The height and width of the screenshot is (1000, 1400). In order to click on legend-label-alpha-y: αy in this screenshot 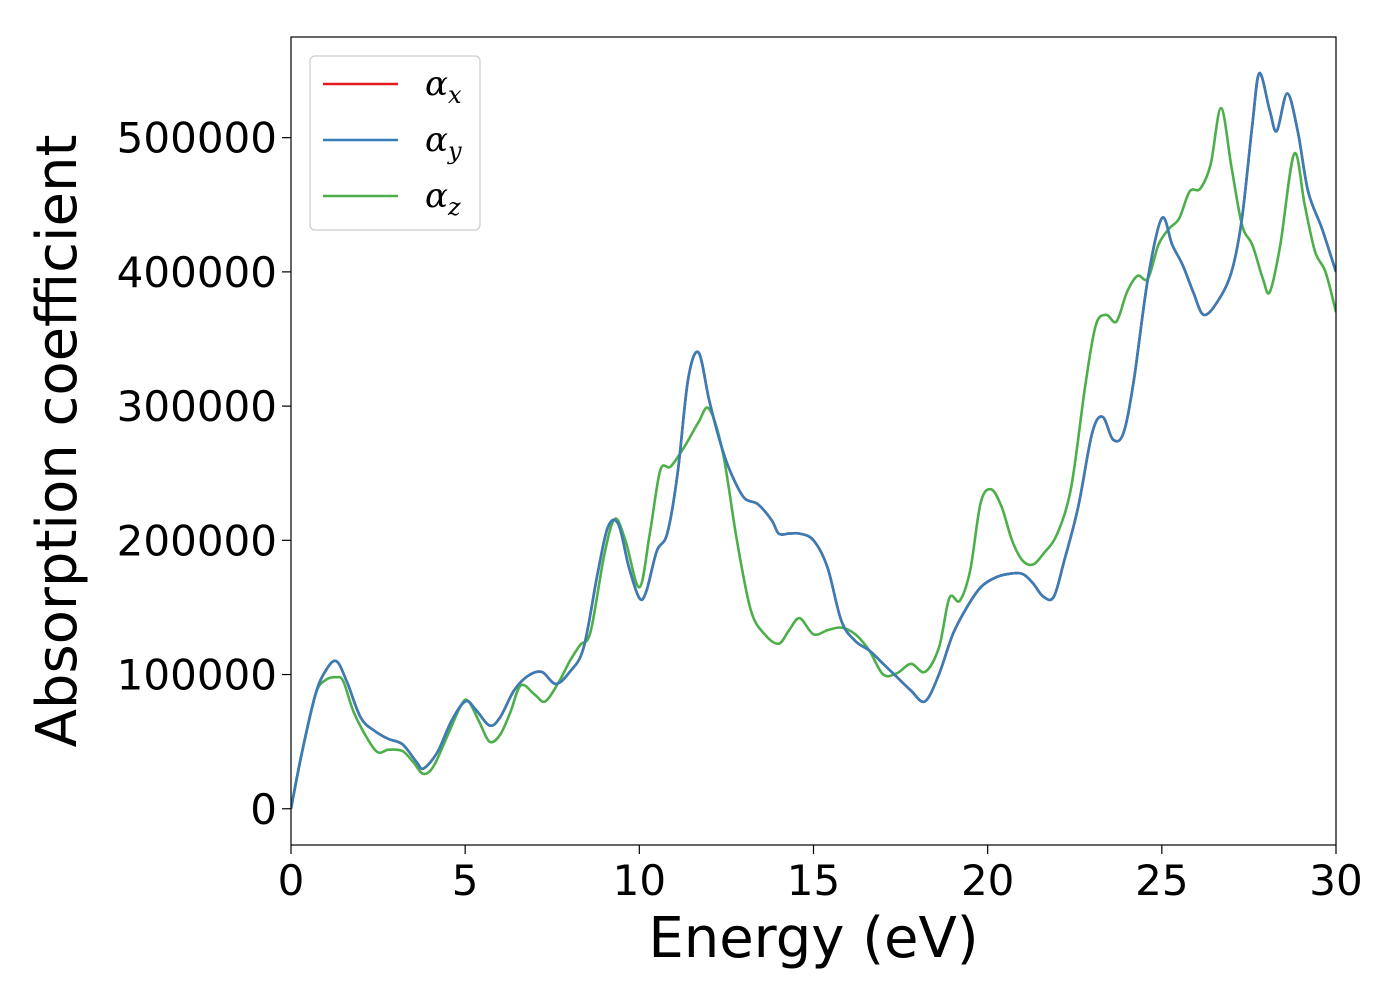, I will do `click(443, 142)`.